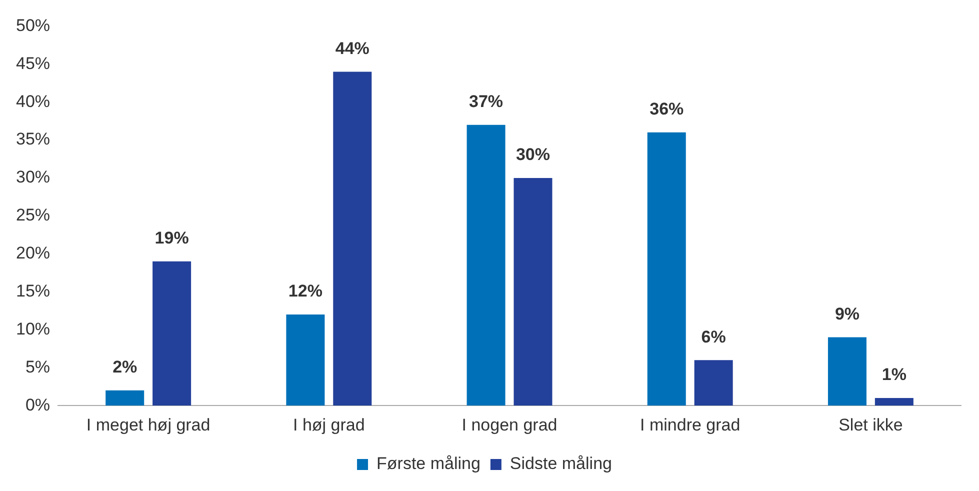  I want to click on data-label: 37%, so click(486, 102).